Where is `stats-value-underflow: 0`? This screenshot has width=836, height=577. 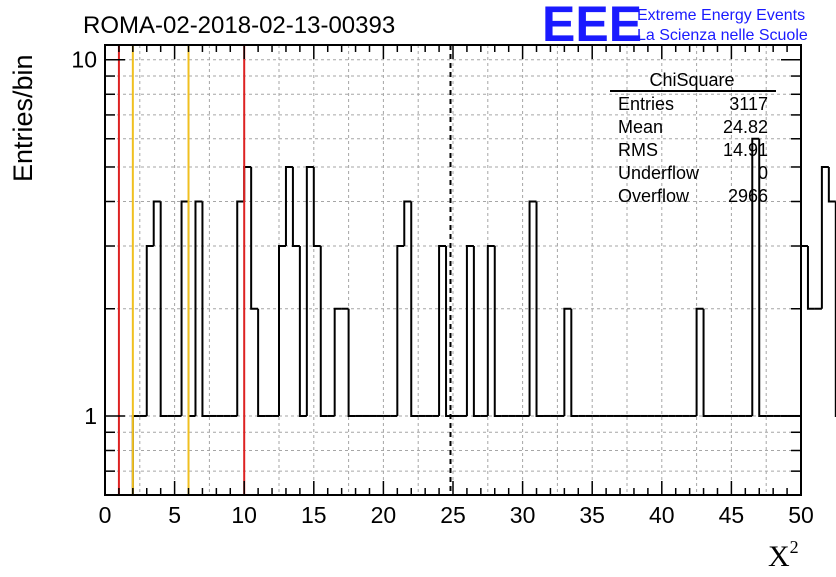
stats-value-underflow: 0 is located at coordinates (763, 173).